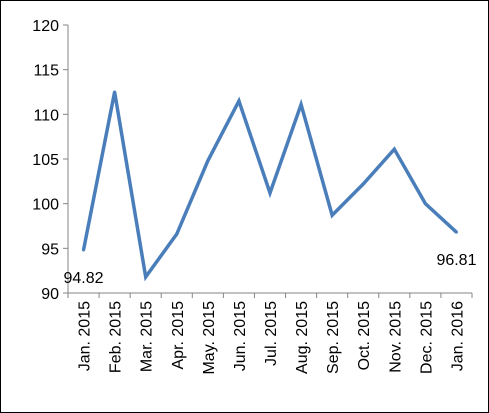  What do you see at coordinates (270, 269) in the screenshot?
I see `data-labels: 94.82 96.81` at bounding box center [270, 269].